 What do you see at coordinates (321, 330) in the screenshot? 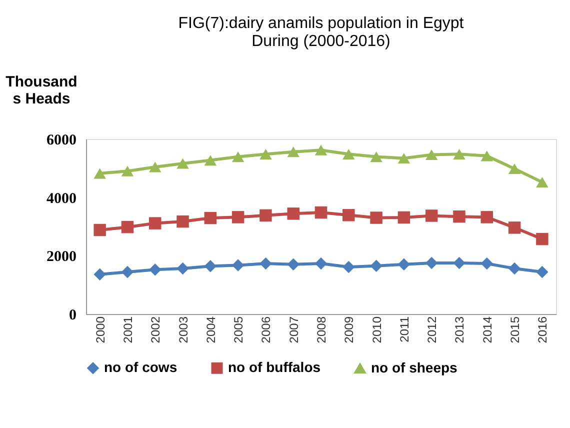
I see `x-tick-label: 2008` at bounding box center [321, 330].